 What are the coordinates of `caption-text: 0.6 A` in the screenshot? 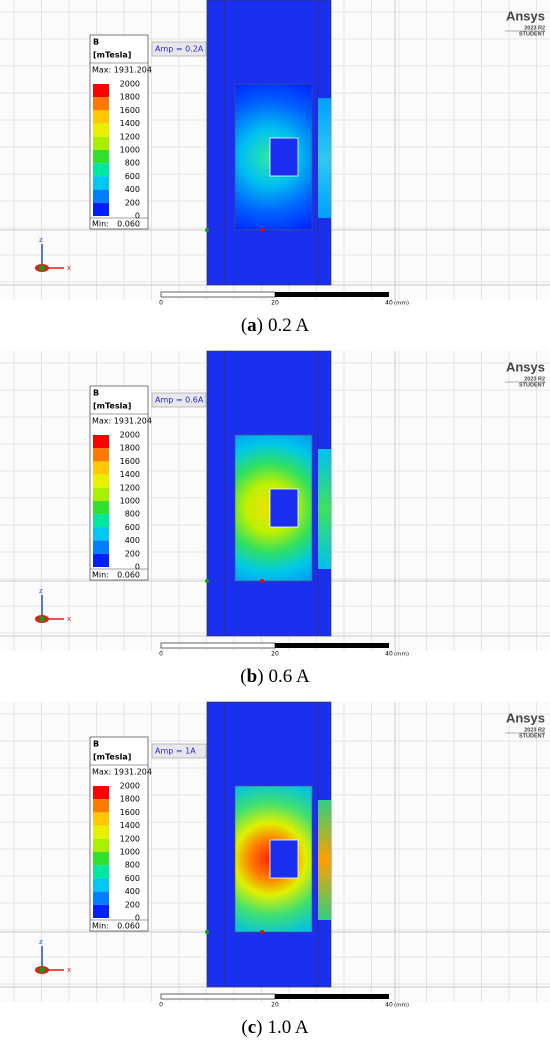 It's located at (289, 676).